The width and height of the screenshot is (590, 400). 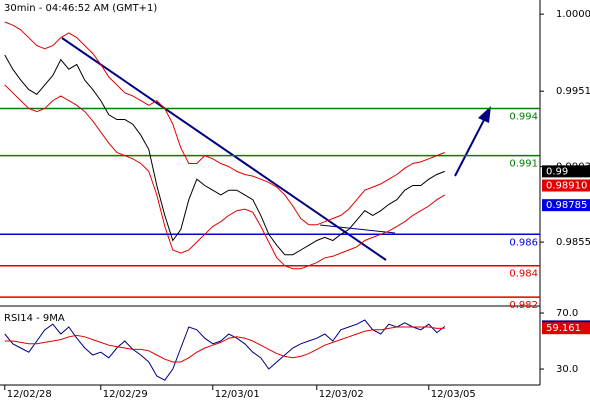 I want to click on x-tick-label: 12/02/28, so click(x=29, y=394).